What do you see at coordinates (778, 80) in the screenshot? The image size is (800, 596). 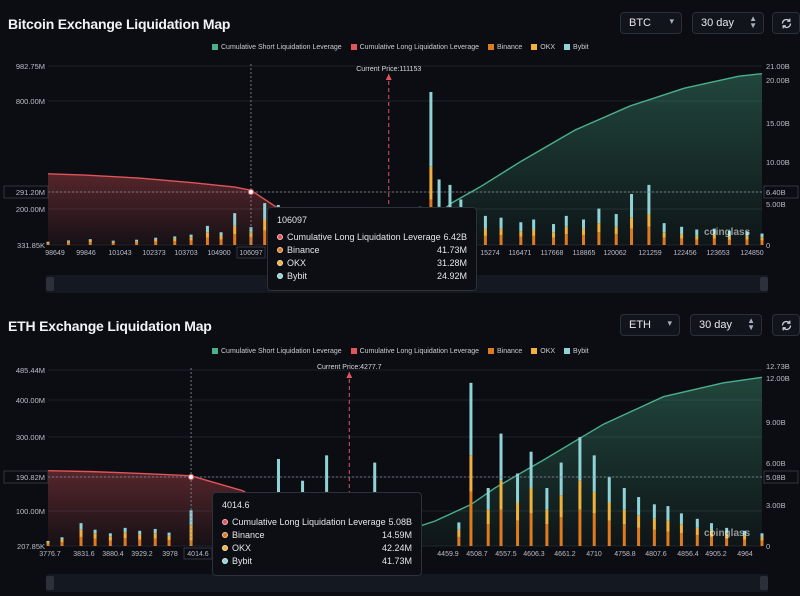 I see `y-axis-right-tick: 20.00B` at bounding box center [778, 80].